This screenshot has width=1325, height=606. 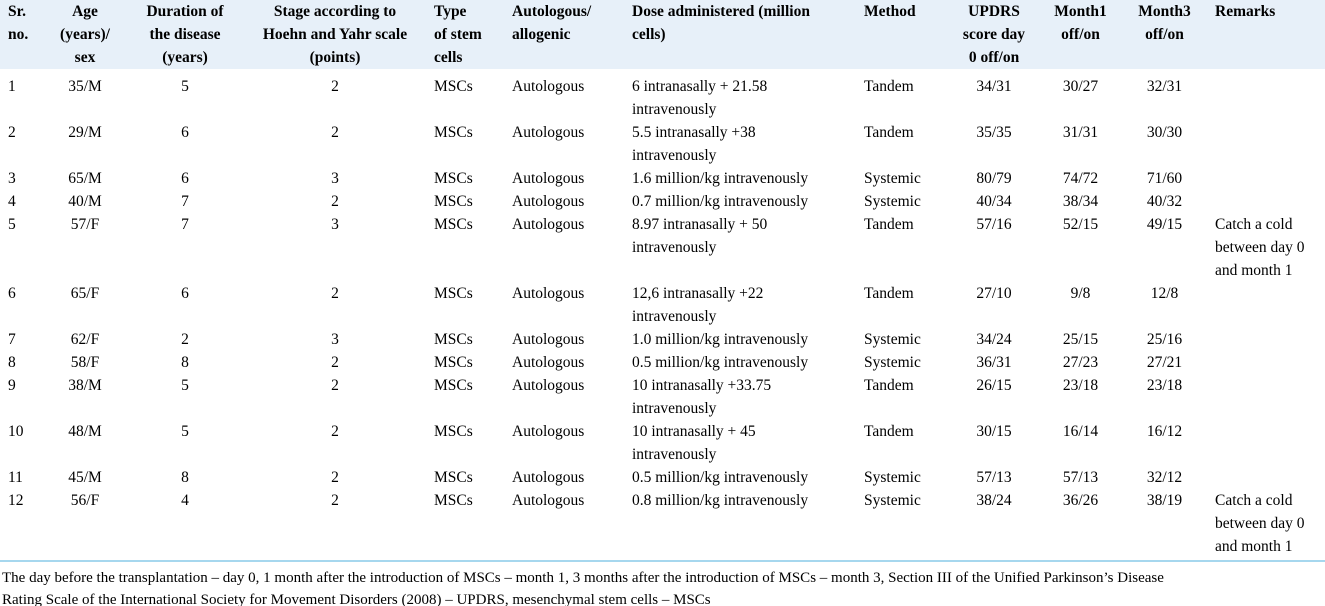 I want to click on table-cell: 16/12, so click(x=1164, y=431).